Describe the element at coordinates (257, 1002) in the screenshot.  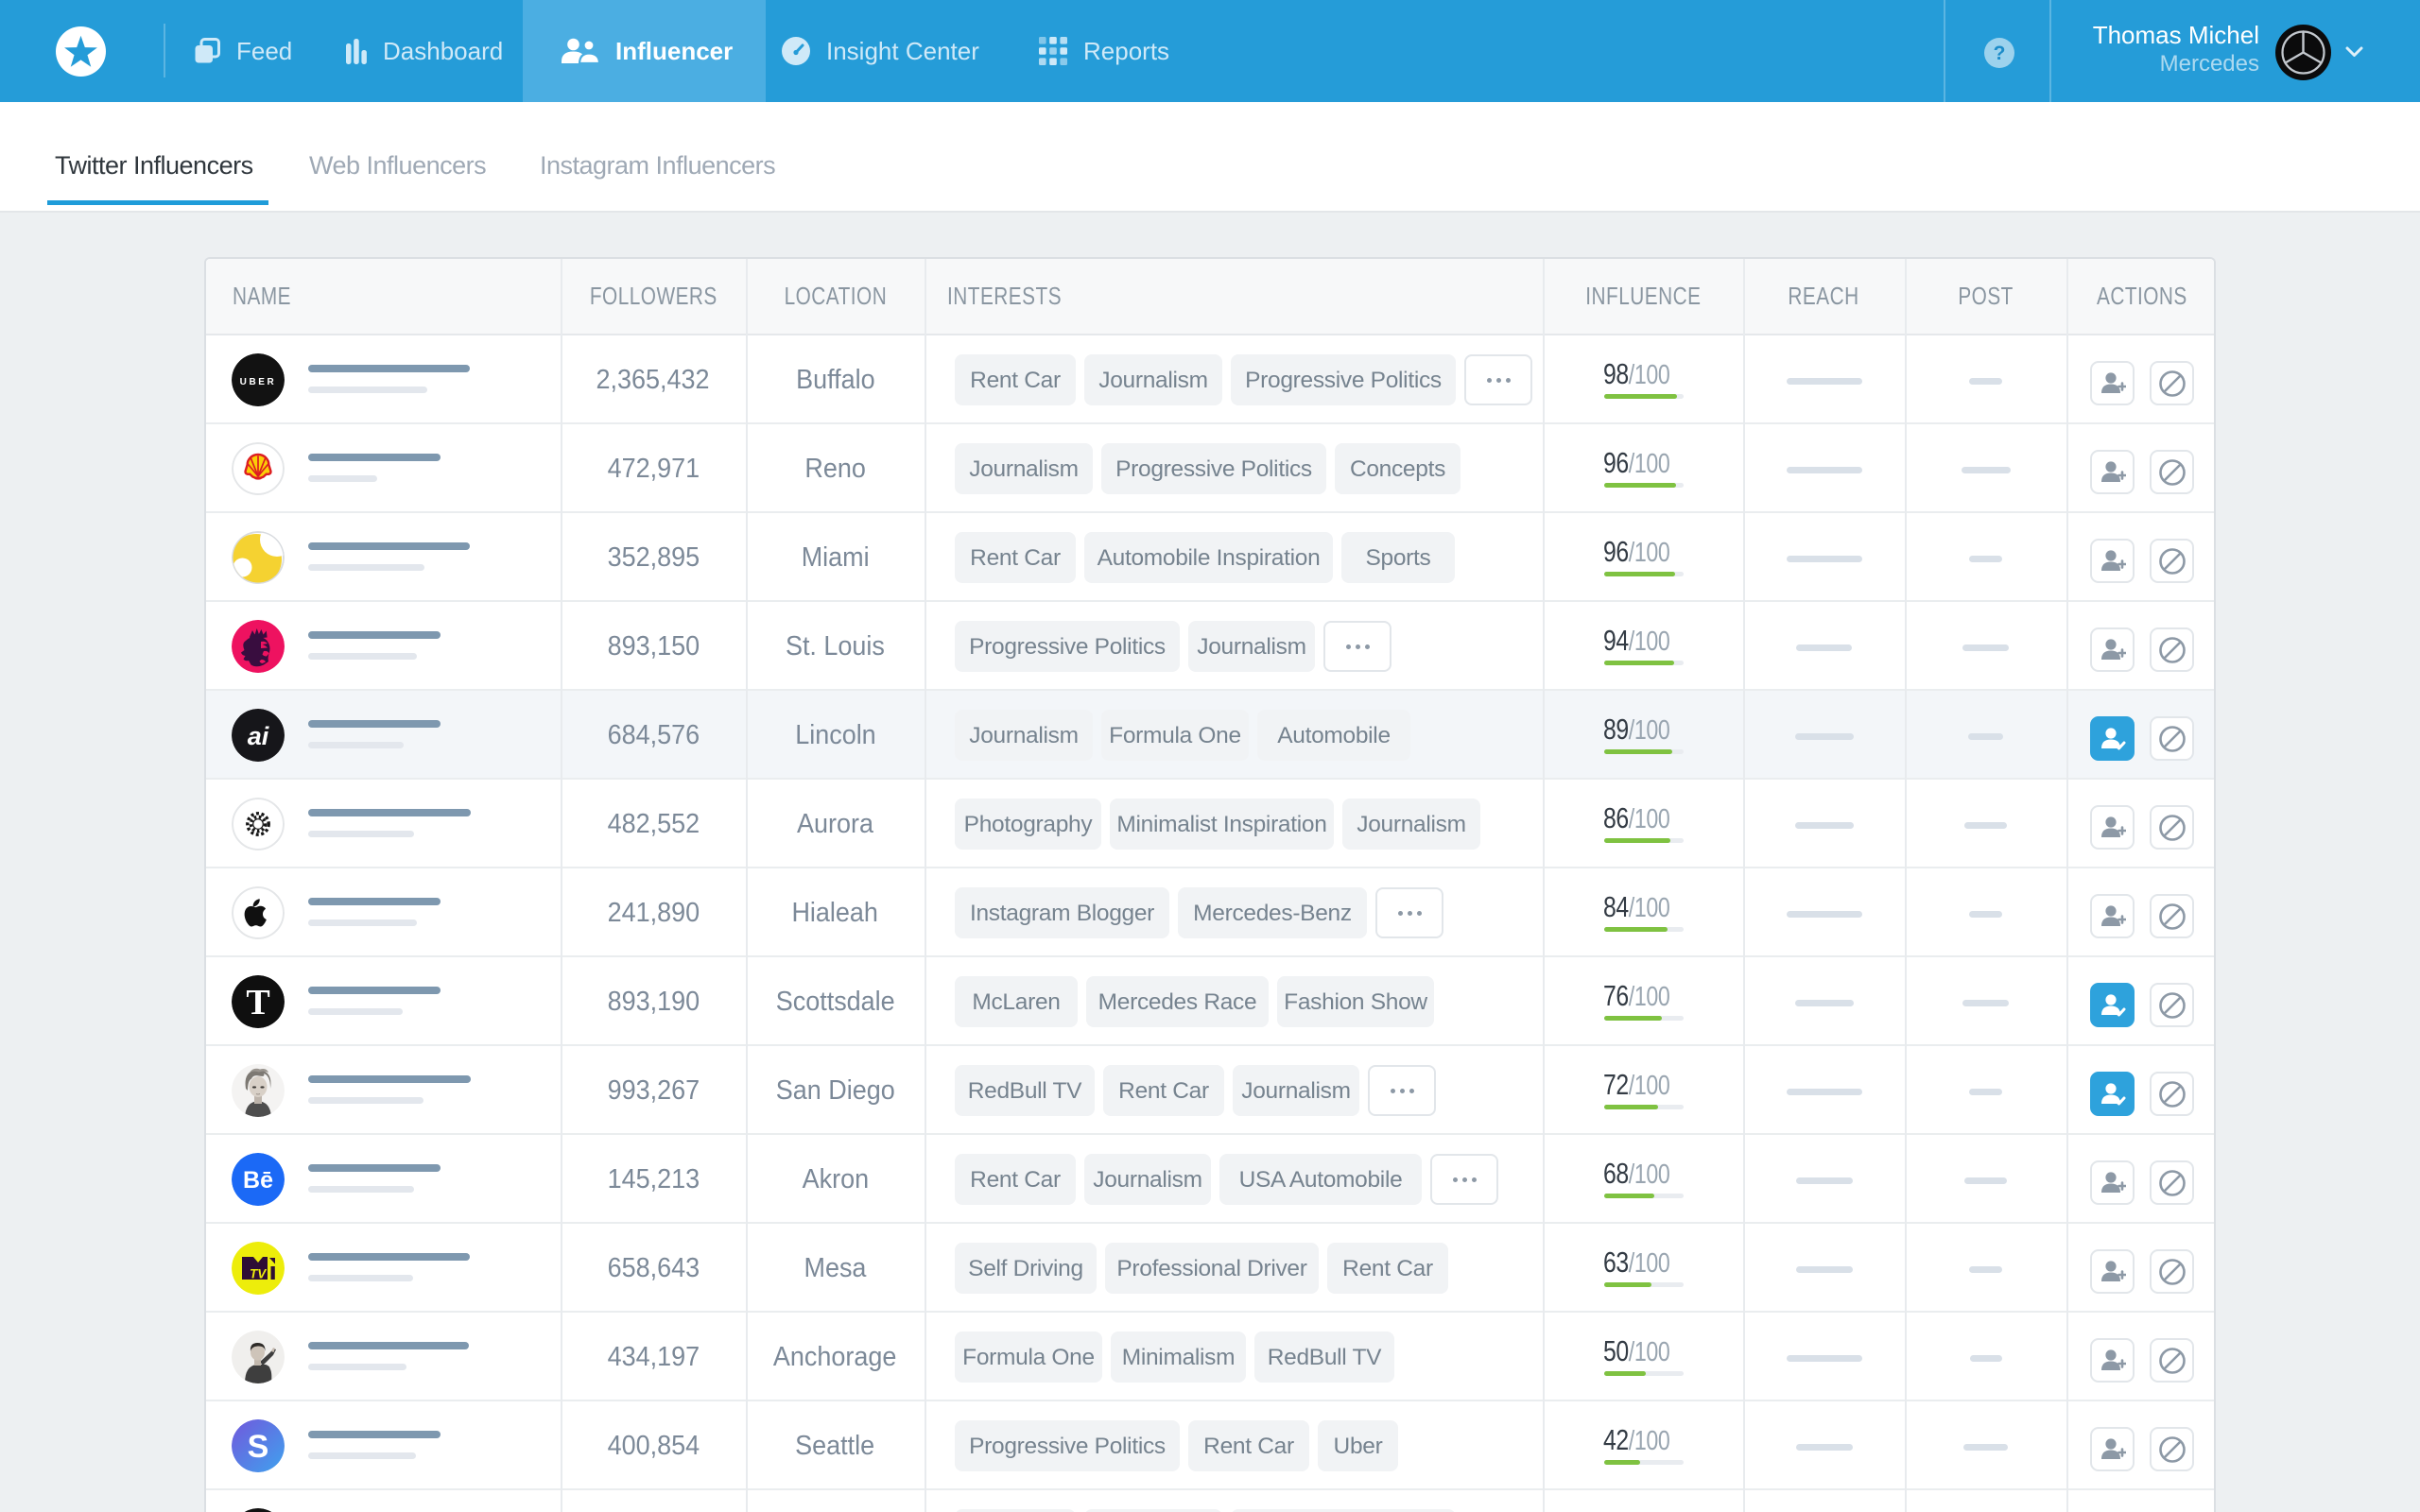
I see `svg-text: T` at that location.